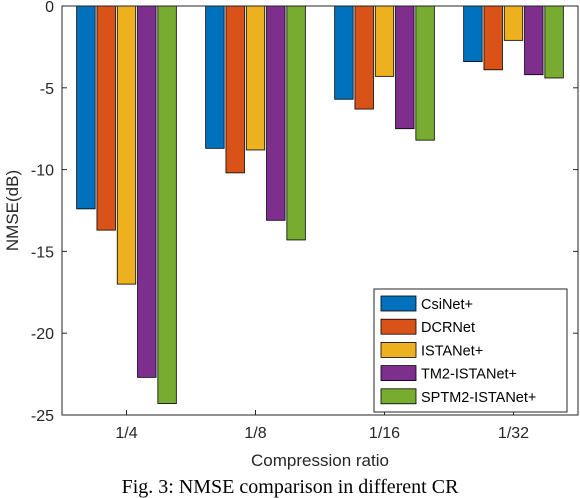 Image resolution: width=580 pixels, height=498 pixels. Describe the element at coordinates (42, 171) in the screenshot. I see `y-tick-label: -10` at that location.